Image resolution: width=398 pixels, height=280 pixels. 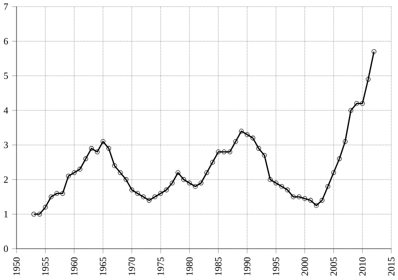 I want to click on x-tick-label: 1950, so click(x=16, y=267).